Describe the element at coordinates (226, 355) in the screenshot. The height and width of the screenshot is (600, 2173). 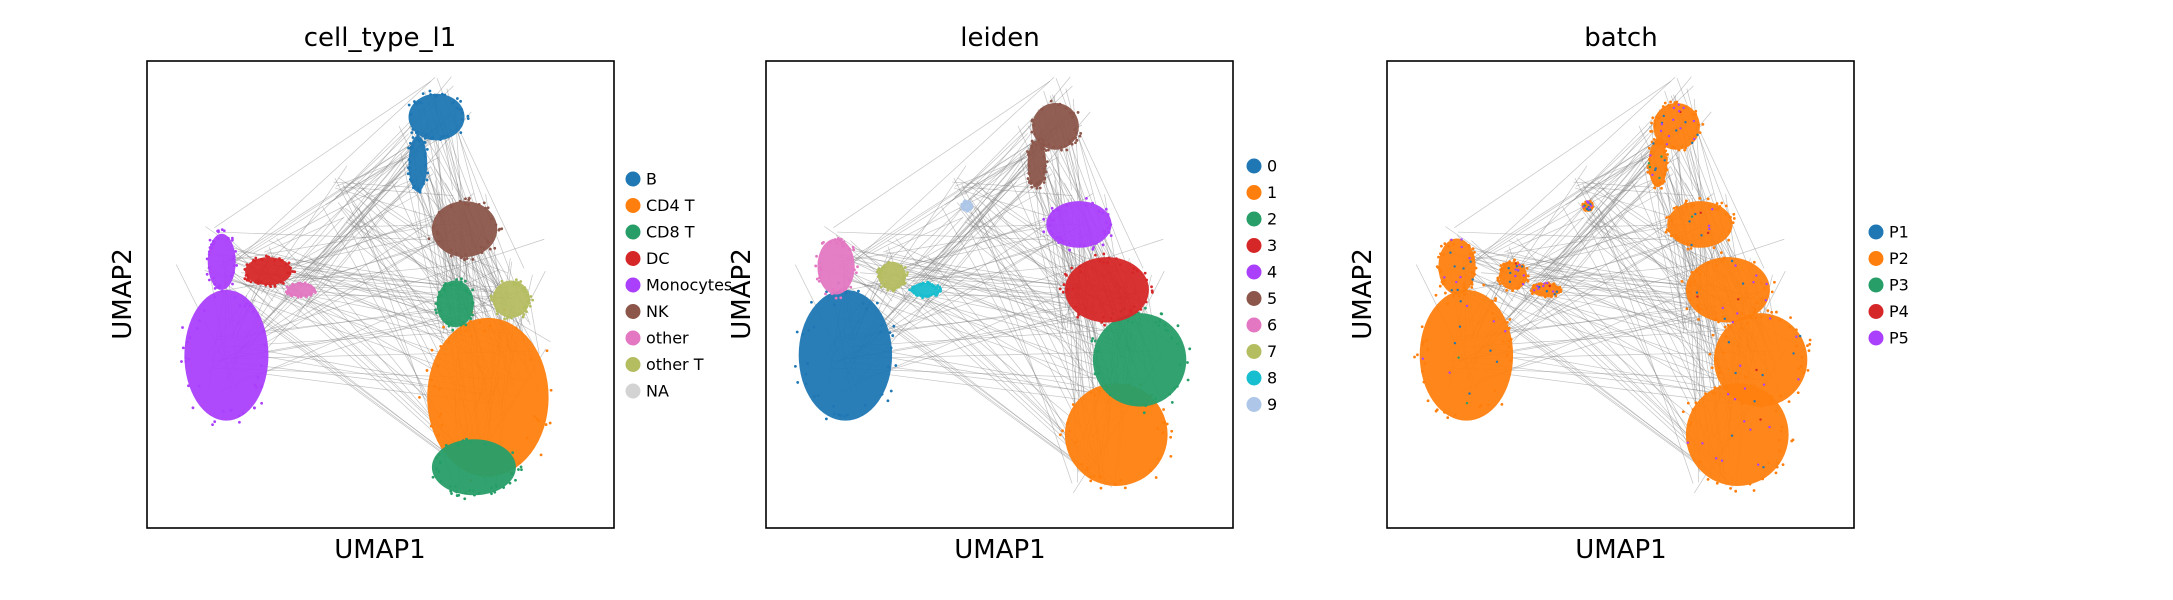
I see `cluster-blob-Monocytes` at that location.